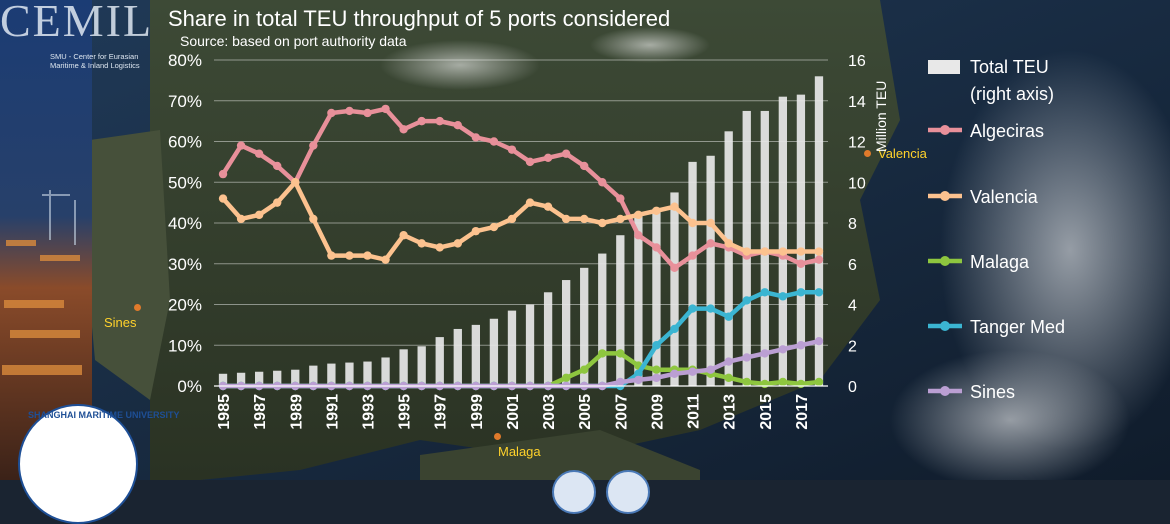  What do you see at coordinates (332, 412) in the screenshot?
I see `x-tick-label: 1991` at bounding box center [332, 412].